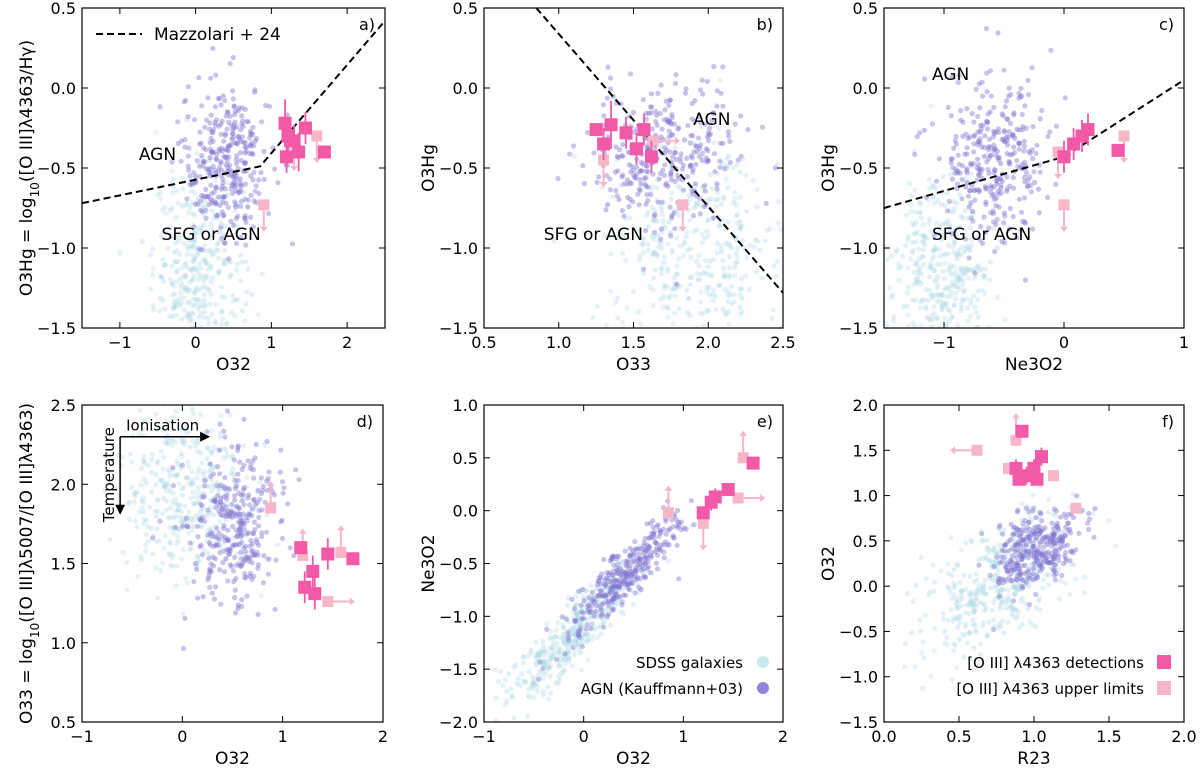 The image size is (1200, 769). What do you see at coordinates (944, 342) in the screenshot?
I see `x-tick-label: −1` at bounding box center [944, 342].